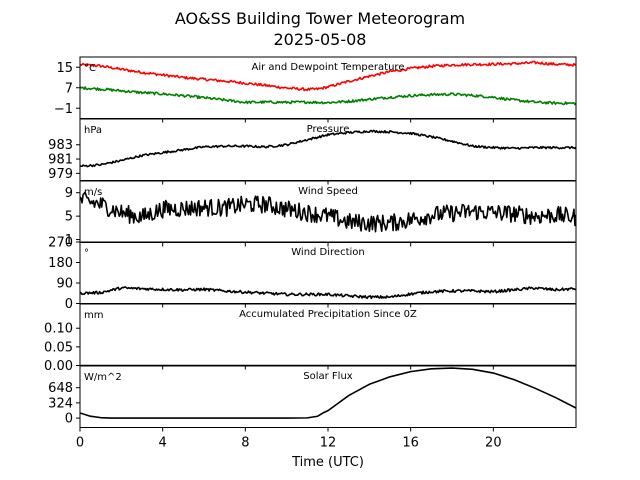 The image size is (640, 480). I want to click on y-tick-label-wspd-2: 1, so click(69, 240).